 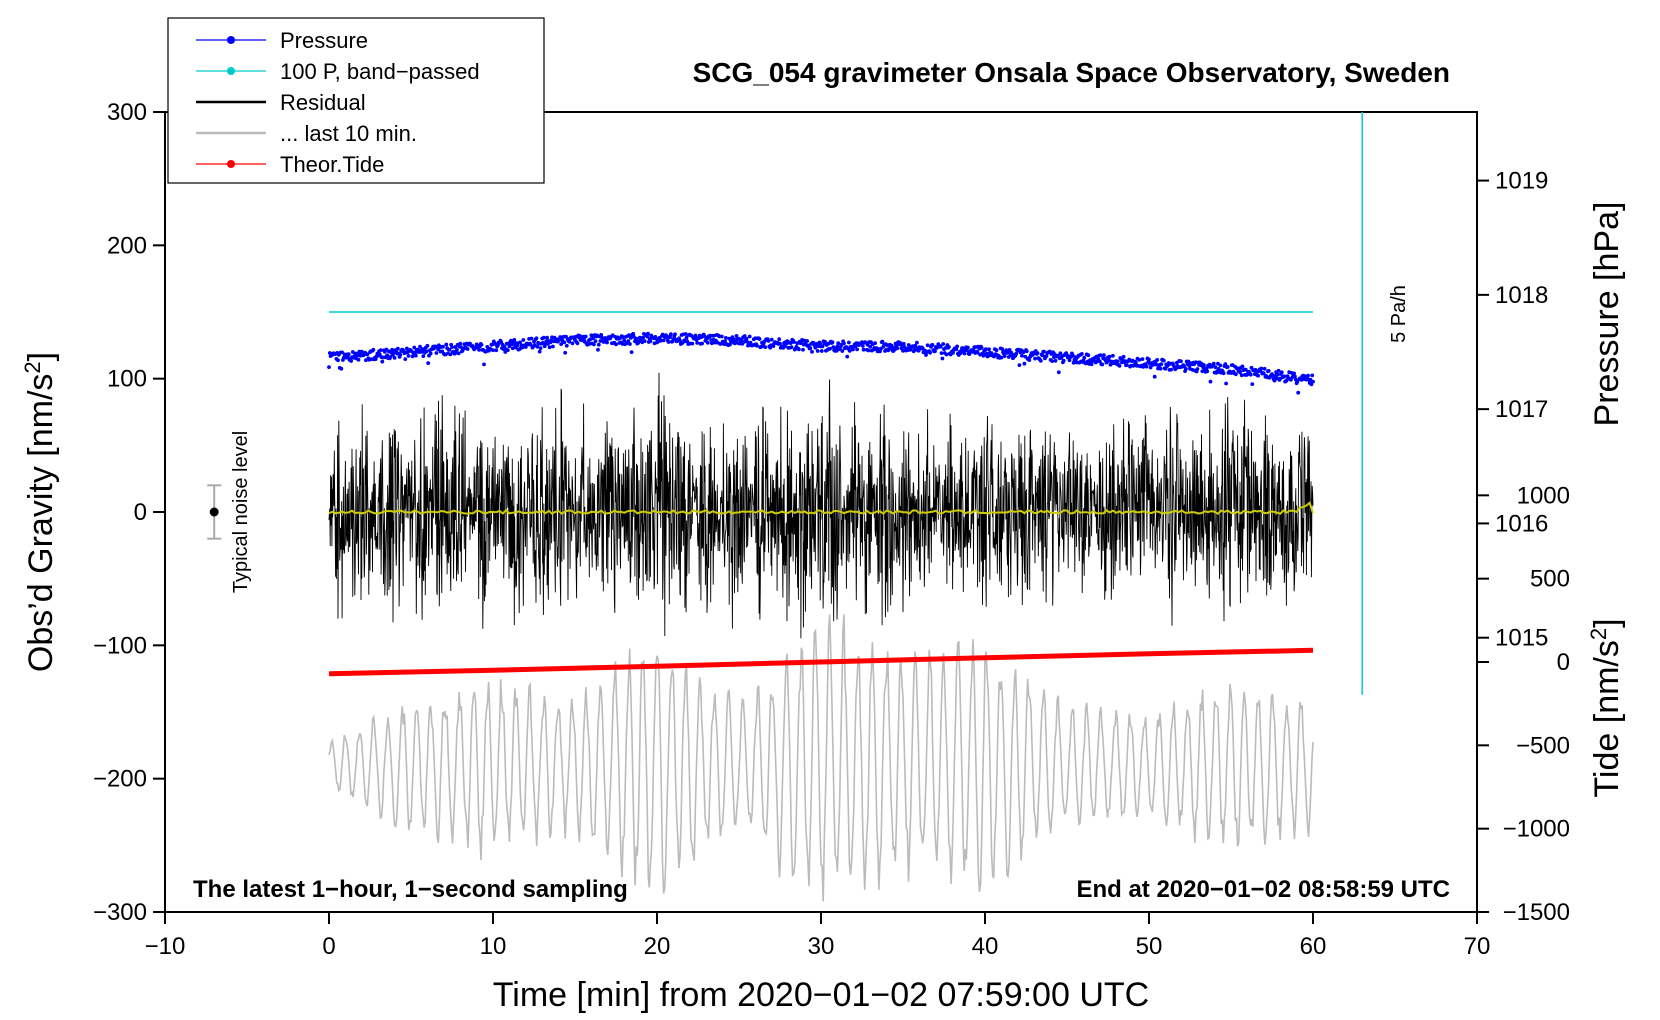 I want to click on x-tick-label: −10, so click(x=165, y=946).